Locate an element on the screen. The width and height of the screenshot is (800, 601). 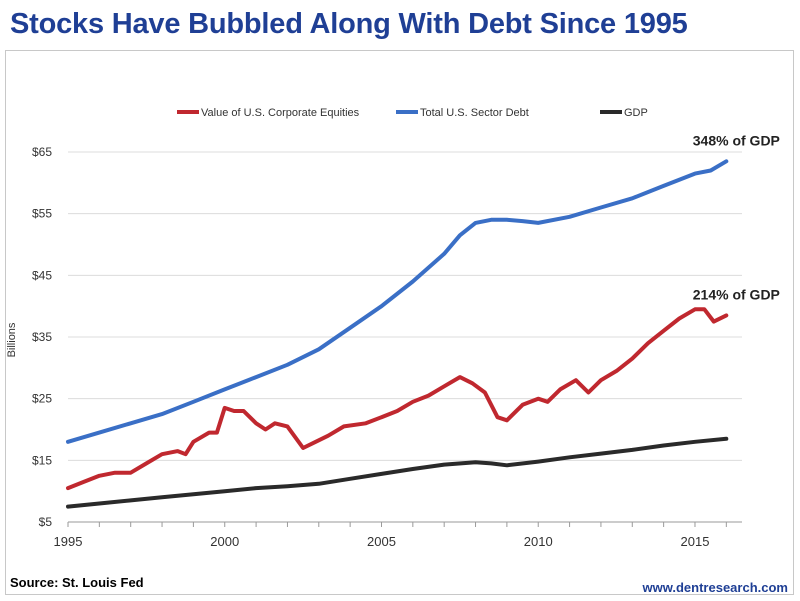
axes is located at coordinates (404, 524).